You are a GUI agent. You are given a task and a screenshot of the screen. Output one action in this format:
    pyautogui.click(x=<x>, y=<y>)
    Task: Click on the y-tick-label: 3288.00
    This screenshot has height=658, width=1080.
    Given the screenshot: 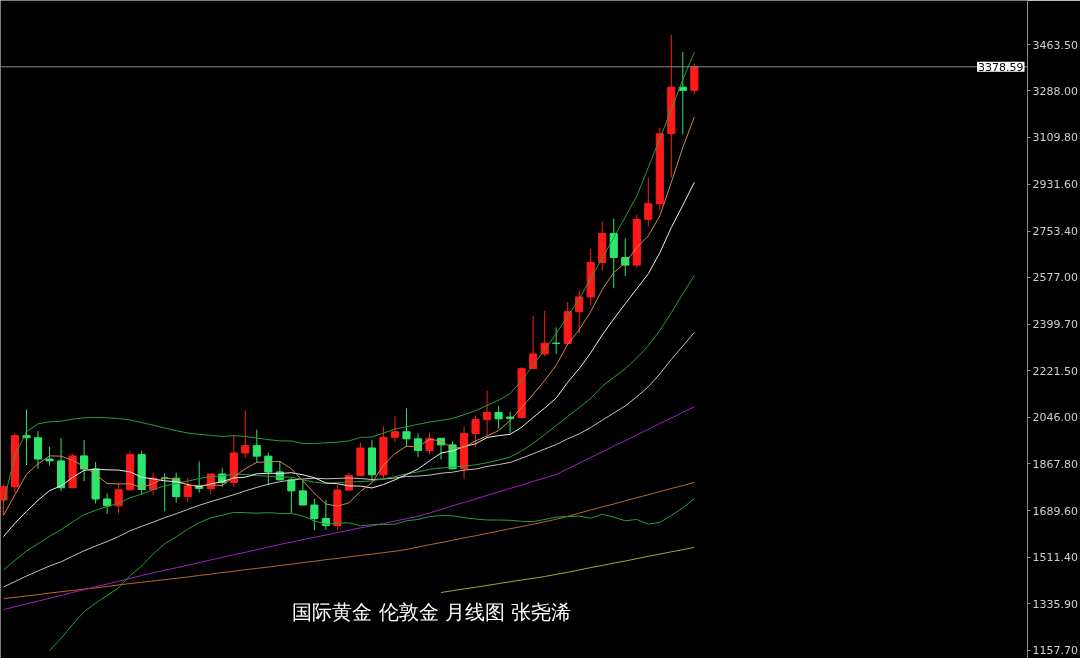 What is the action you would take?
    pyautogui.click(x=1055, y=91)
    